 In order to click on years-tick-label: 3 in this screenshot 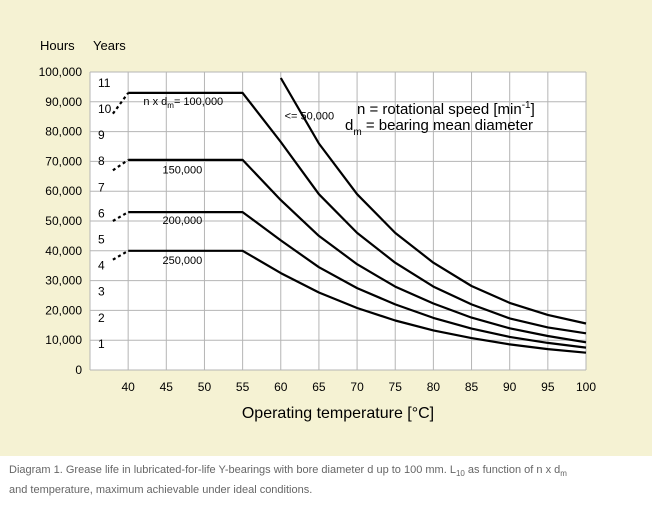, I will do `click(101, 292)`.